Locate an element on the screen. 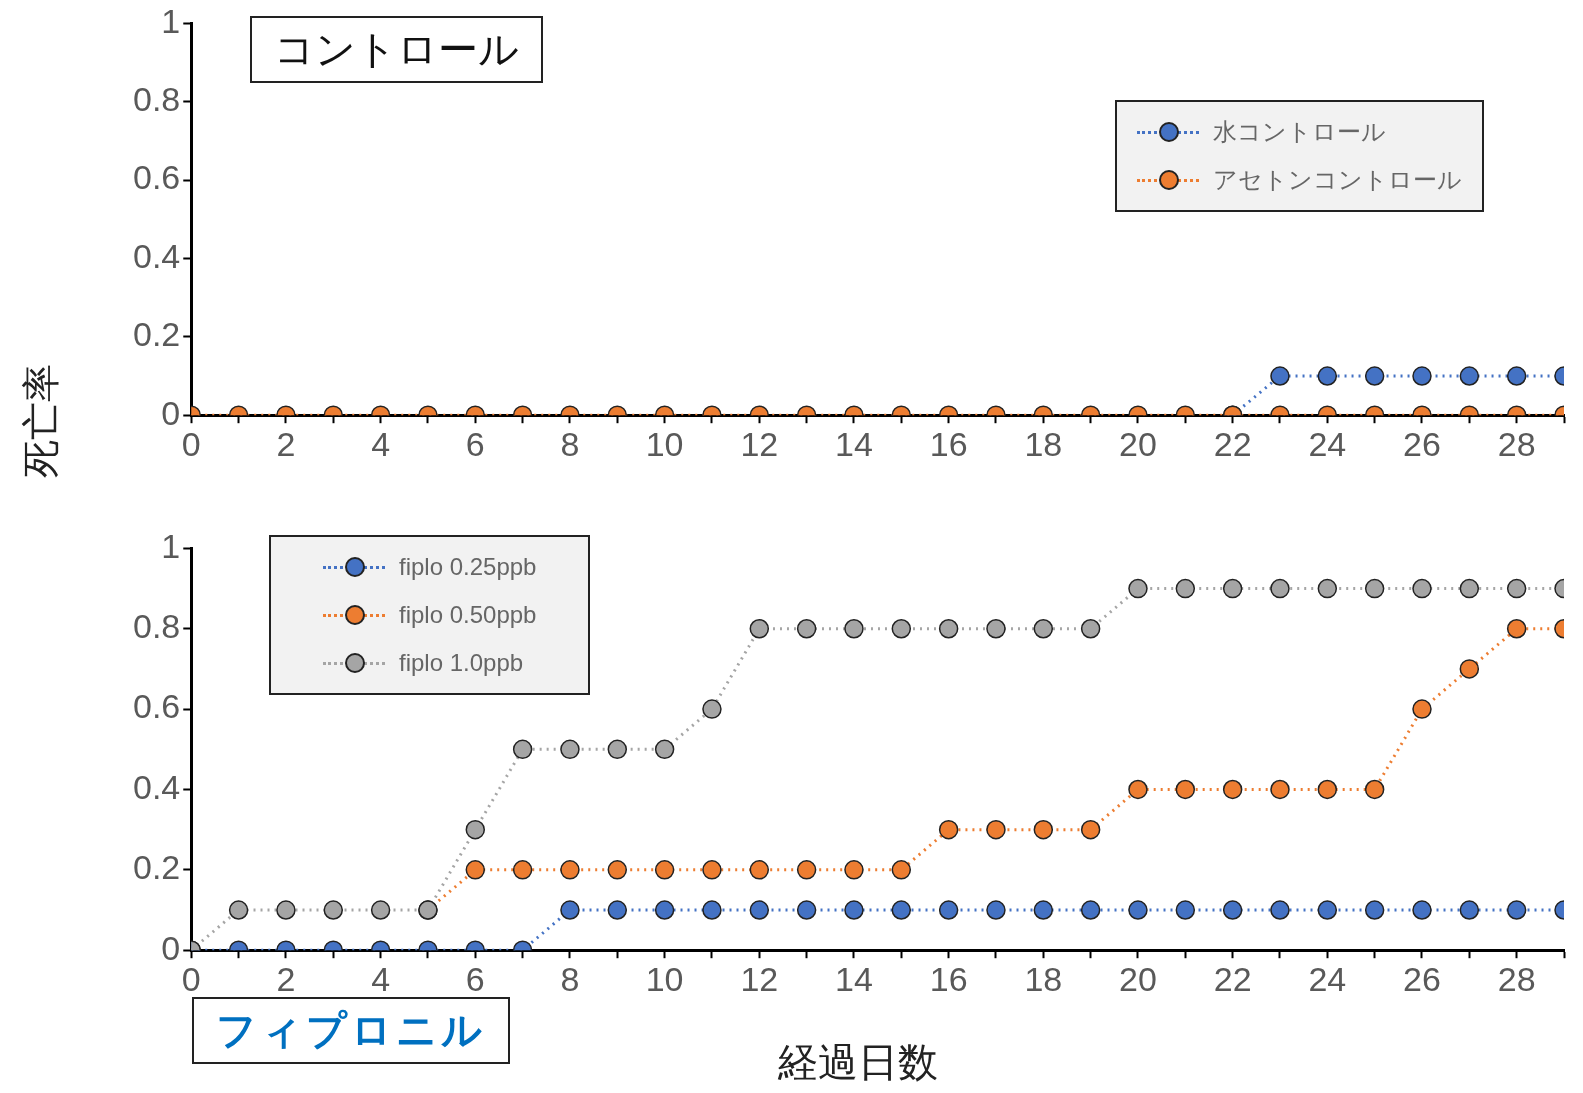 The image size is (1583, 1093). y-axis-title: 死亡率 is located at coordinates (40, 420).